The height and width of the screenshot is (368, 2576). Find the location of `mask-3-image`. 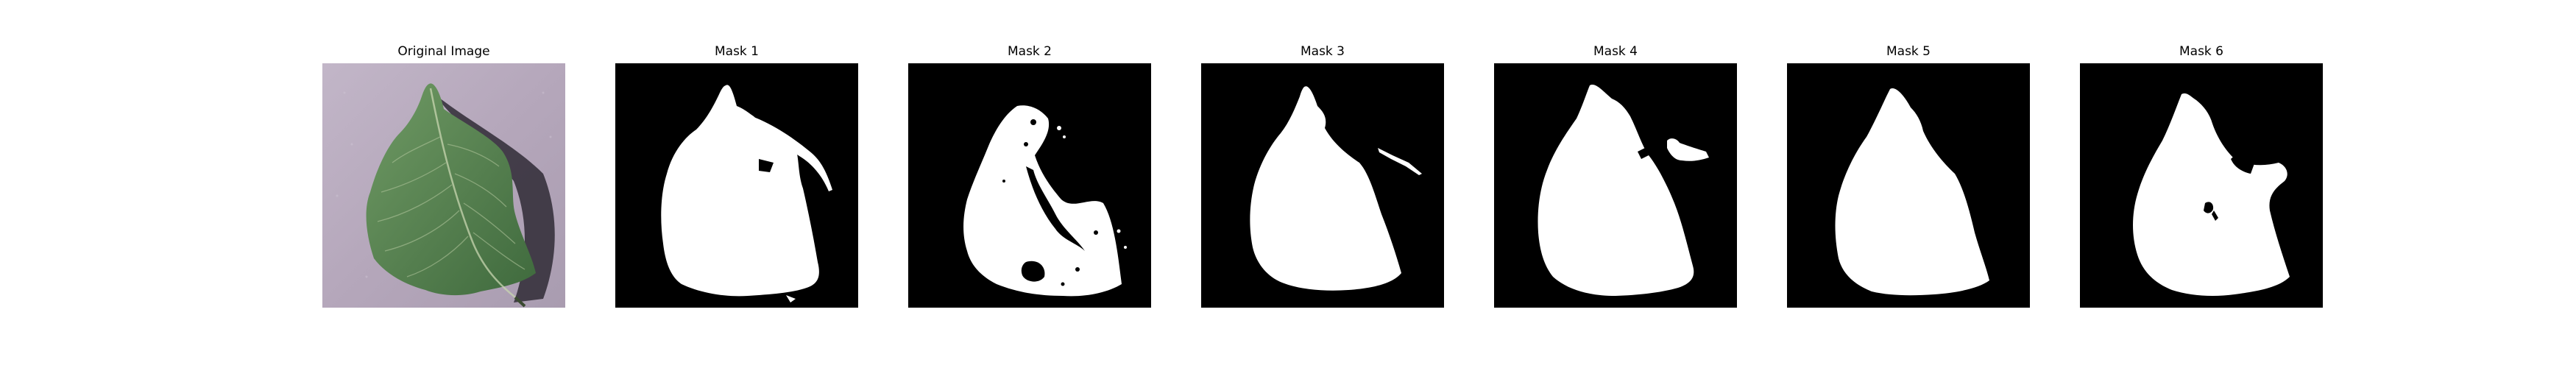

mask-3-image is located at coordinates (1322, 185).